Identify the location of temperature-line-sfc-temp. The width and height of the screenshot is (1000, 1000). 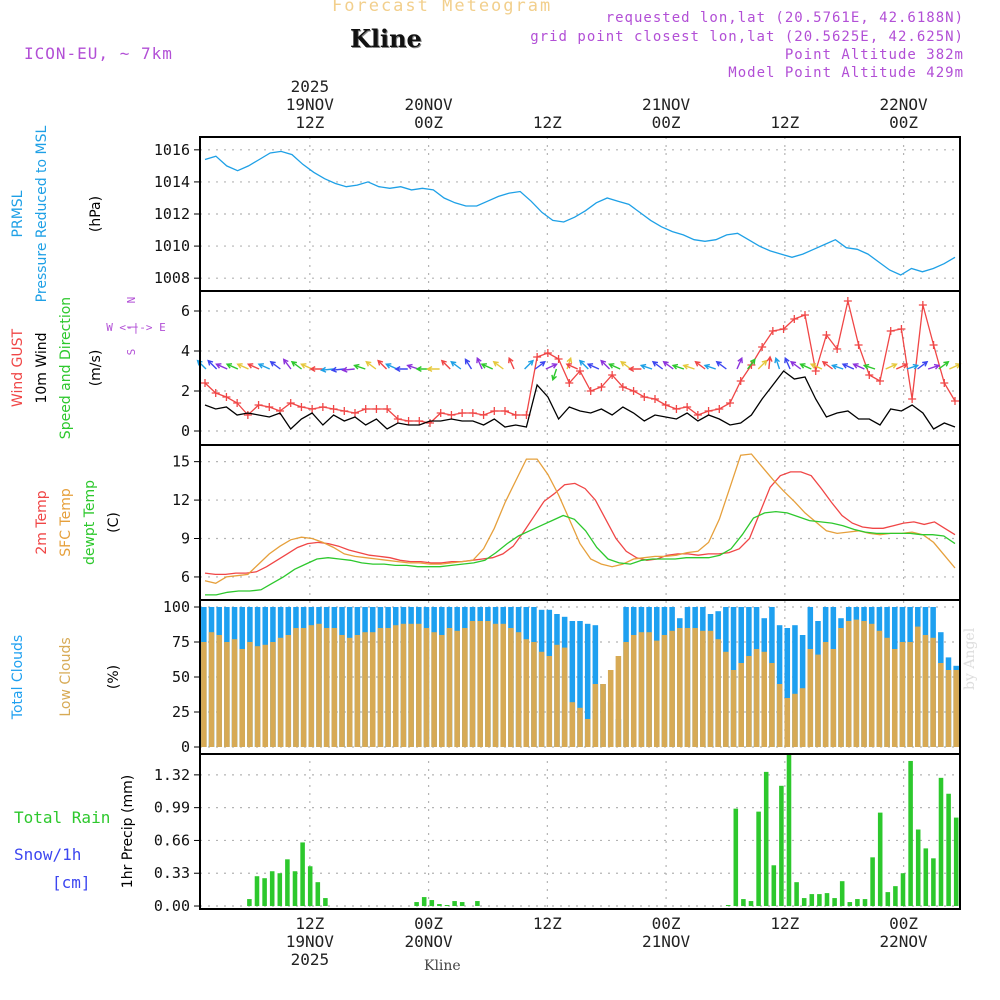
(580, 518).